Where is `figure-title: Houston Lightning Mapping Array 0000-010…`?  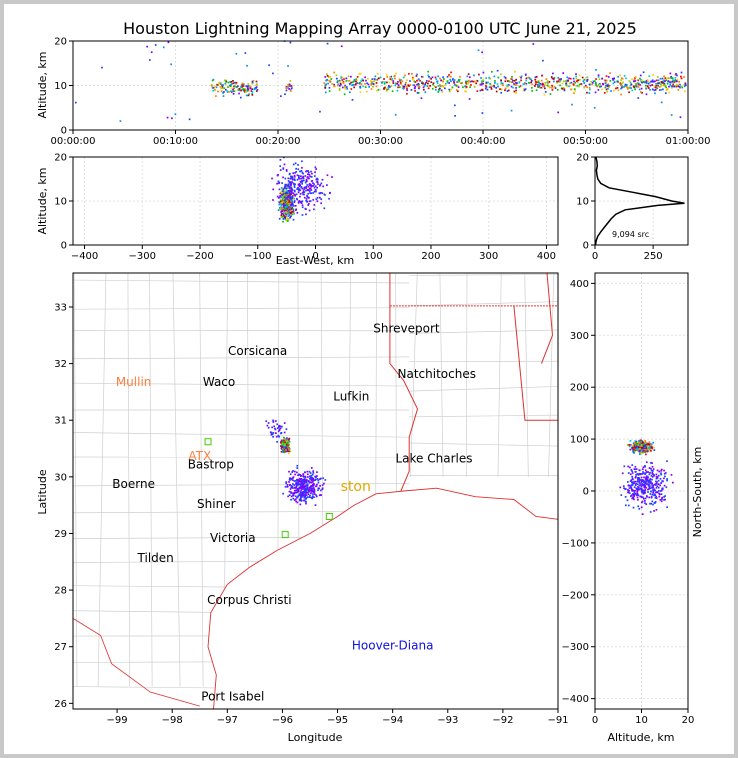
figure-title: Houston Lightning Mapping Array 0000-010… is located at coordinates (380, 28).